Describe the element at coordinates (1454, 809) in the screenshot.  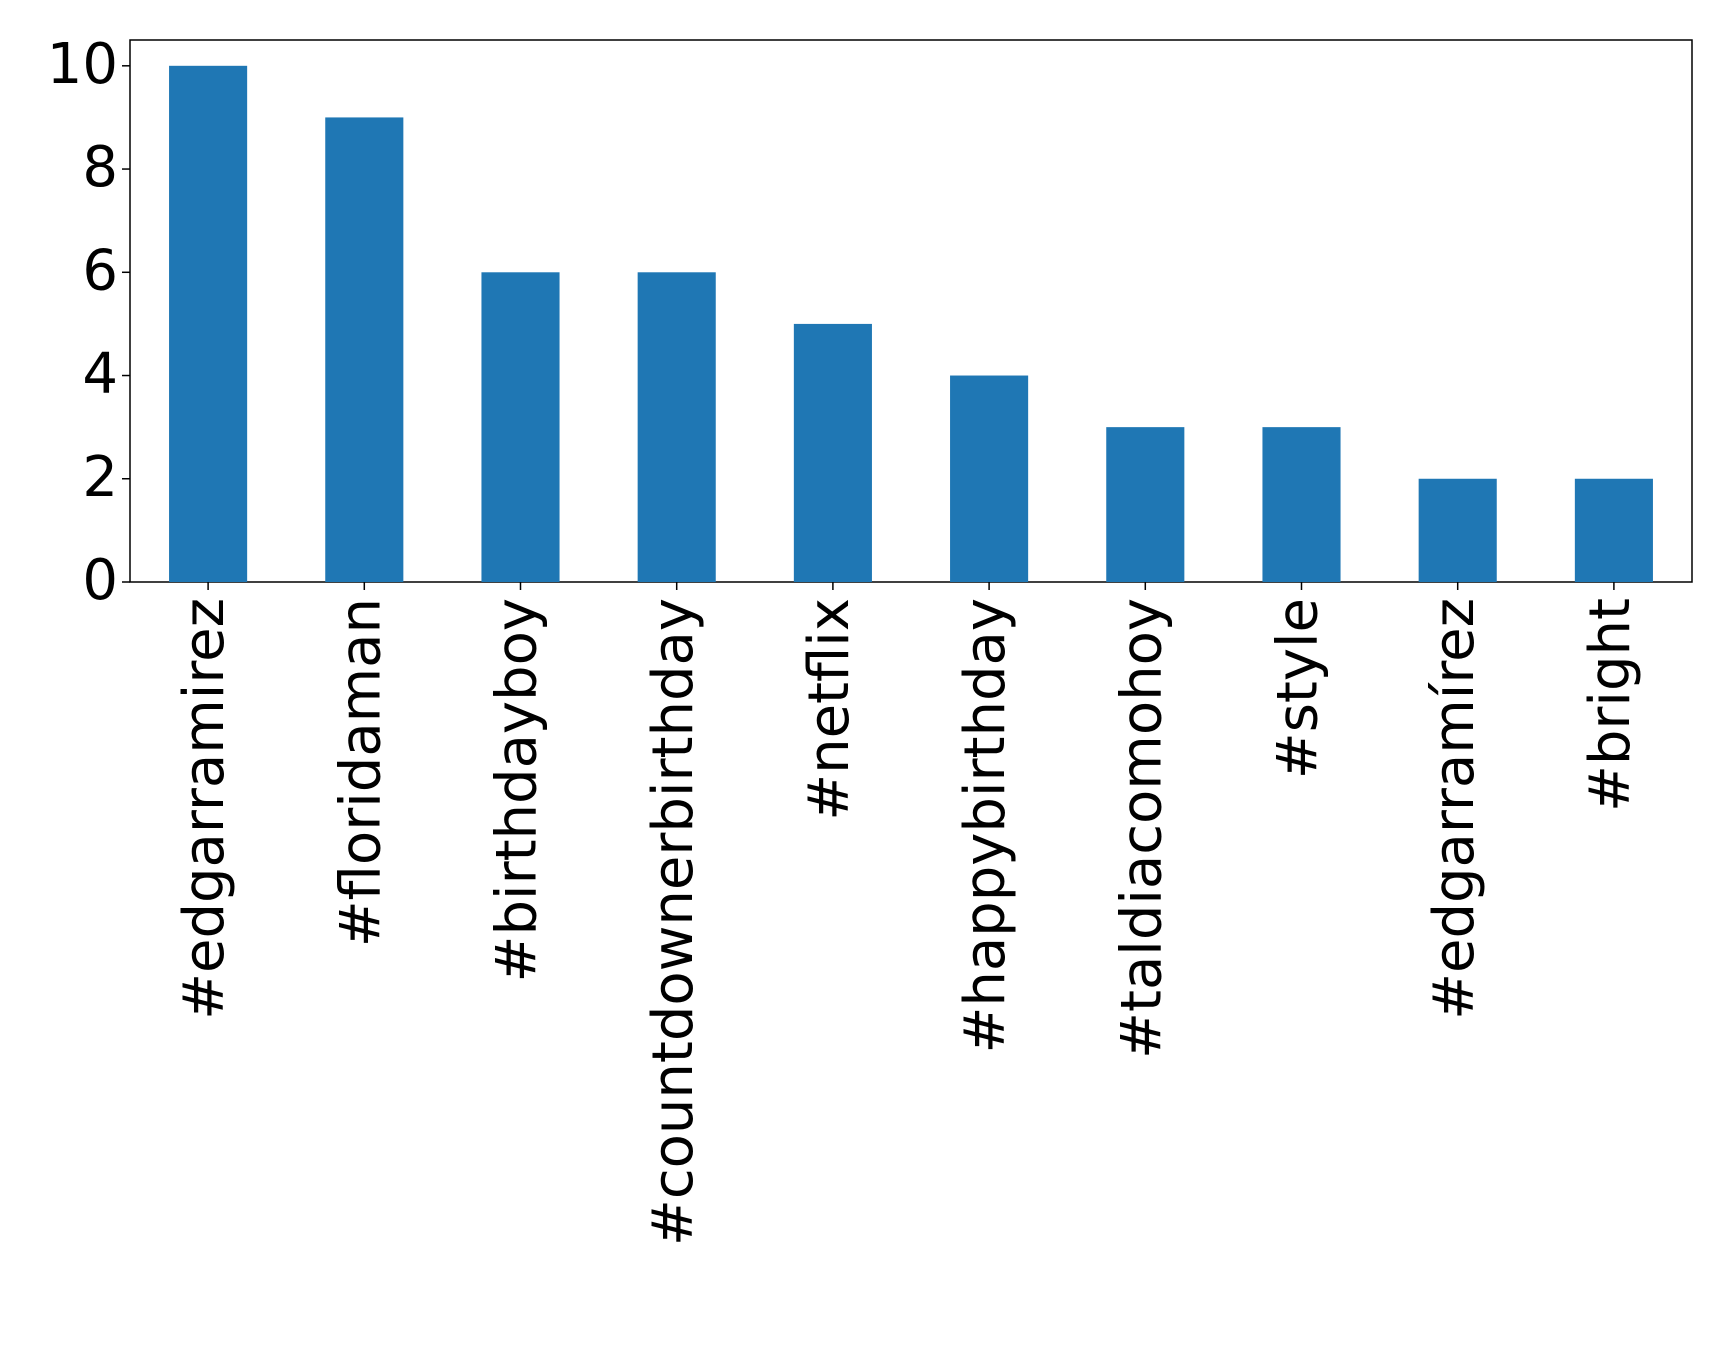
I see `x-tick-label: #edgarramírez` at that location.